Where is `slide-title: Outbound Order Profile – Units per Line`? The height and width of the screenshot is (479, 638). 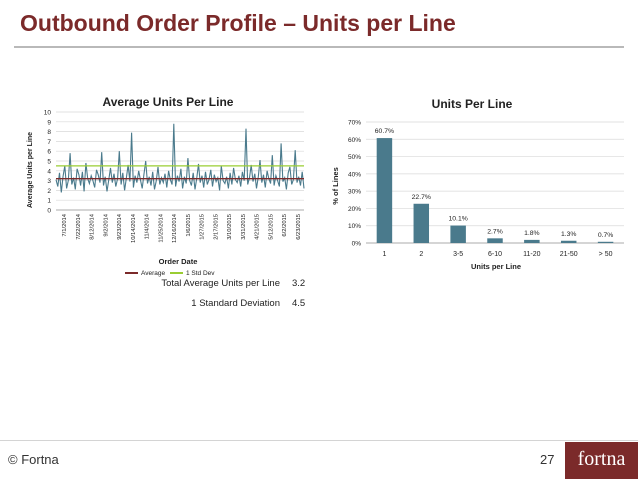 slide-title: Outbound Order Profile – Units per Line is located at coordinates (238, 23).